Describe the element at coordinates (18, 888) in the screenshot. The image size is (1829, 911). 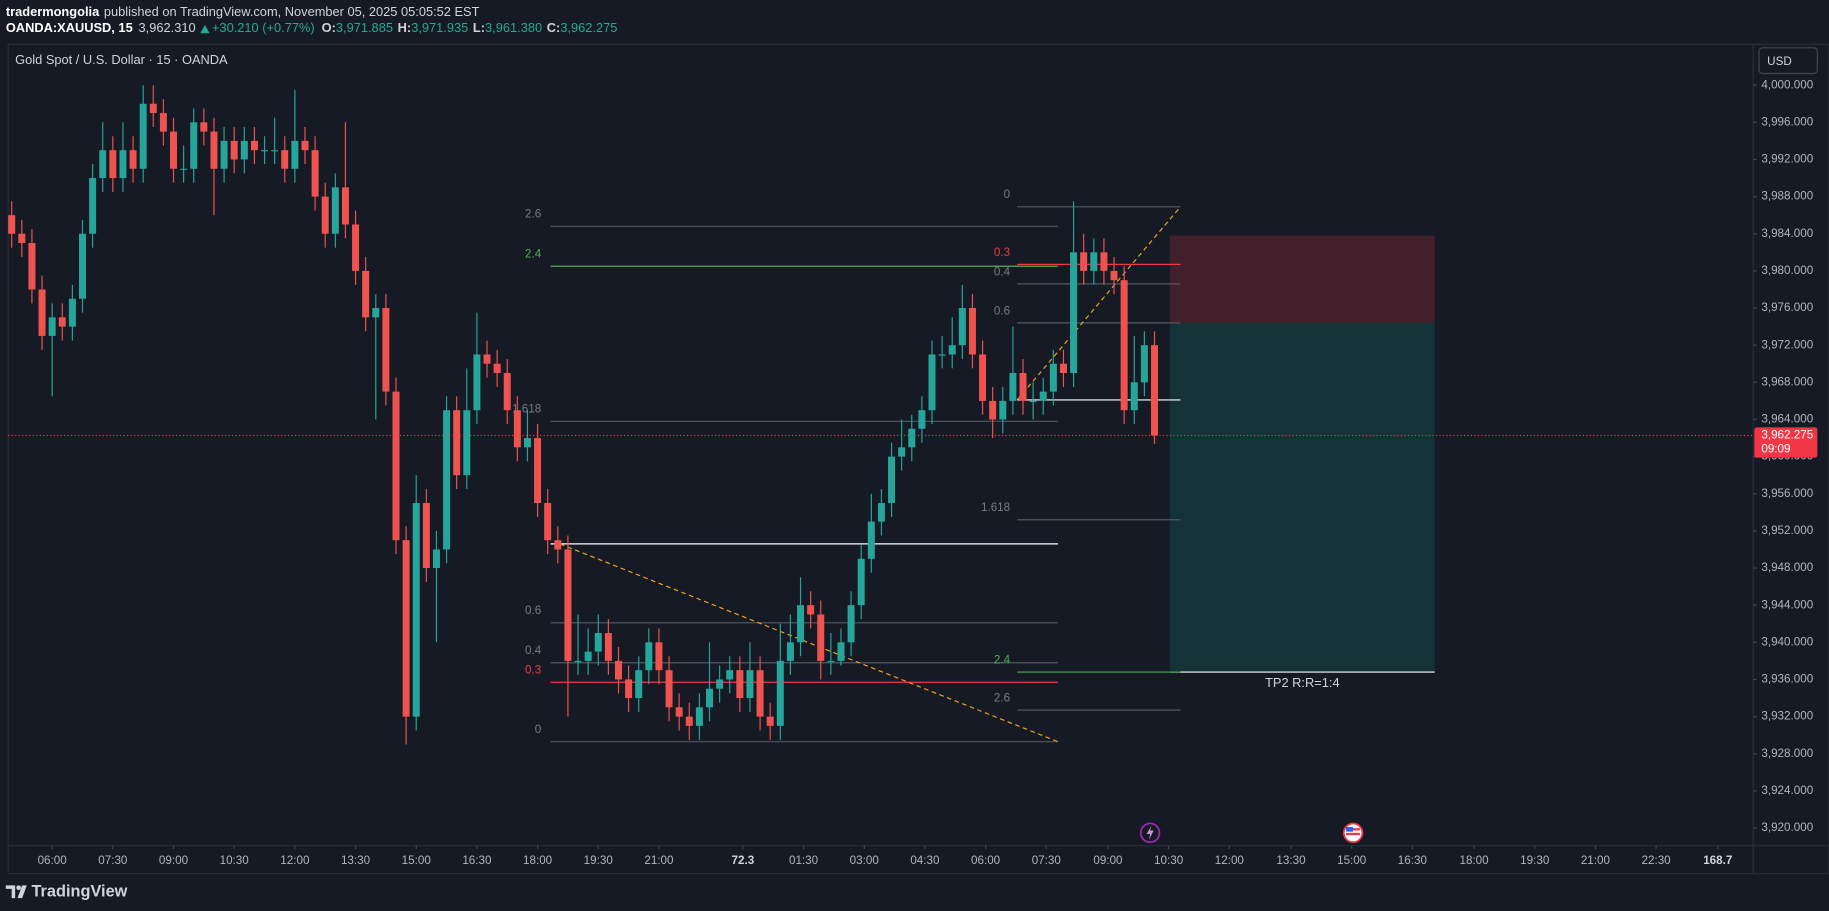
I see `logo-dot` at that location.